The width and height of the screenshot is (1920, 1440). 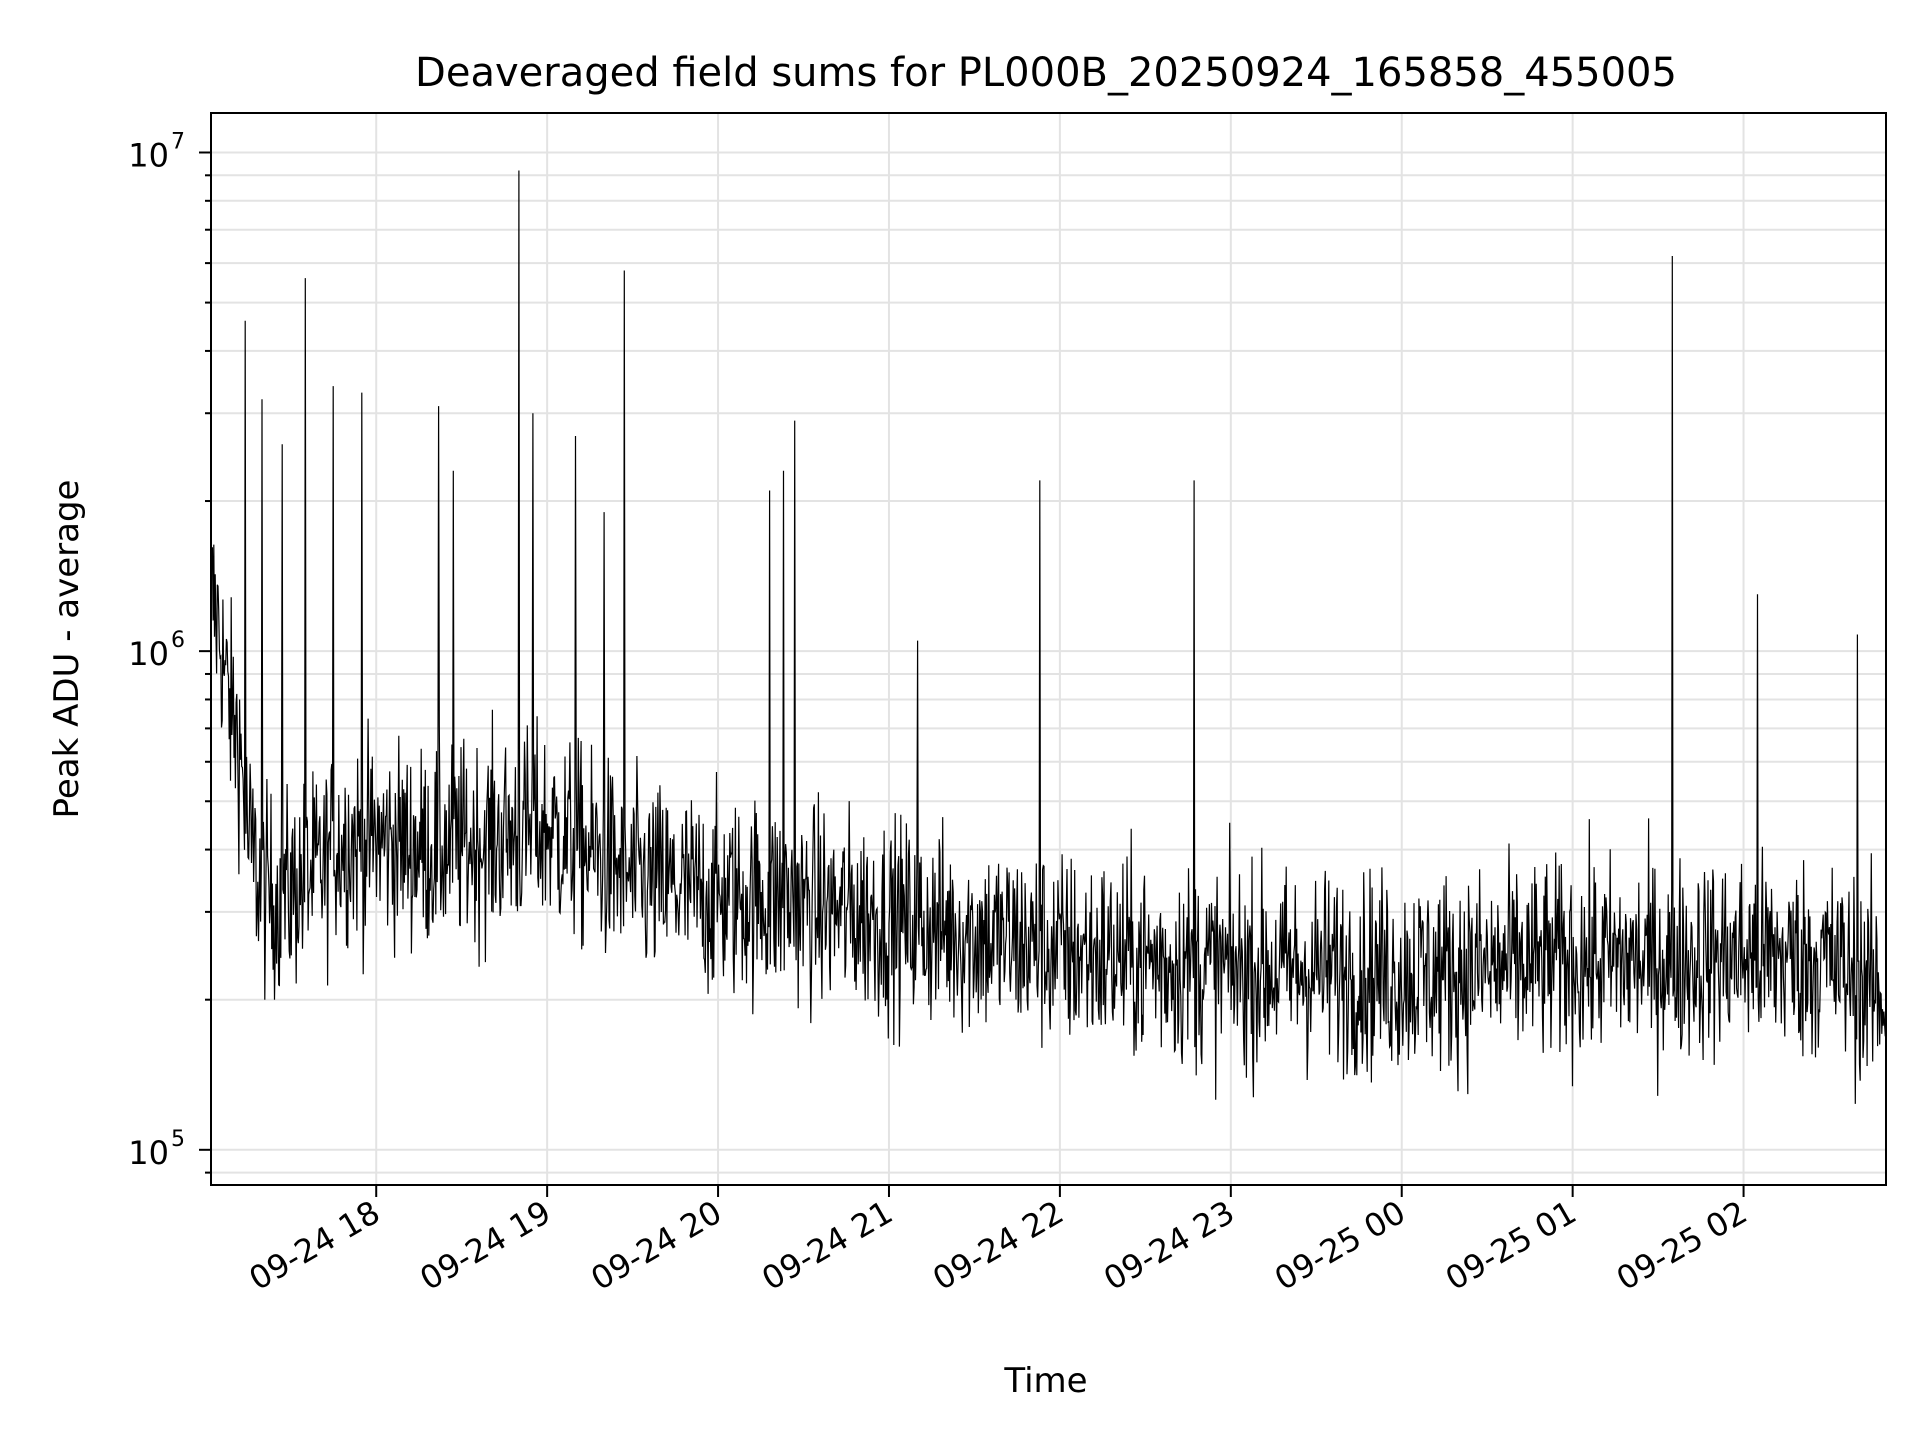 What do you see at coordinates (178, 141) in the screenshot?
I see `y-tick-exponent: 7` at bounding box center [178, 141].